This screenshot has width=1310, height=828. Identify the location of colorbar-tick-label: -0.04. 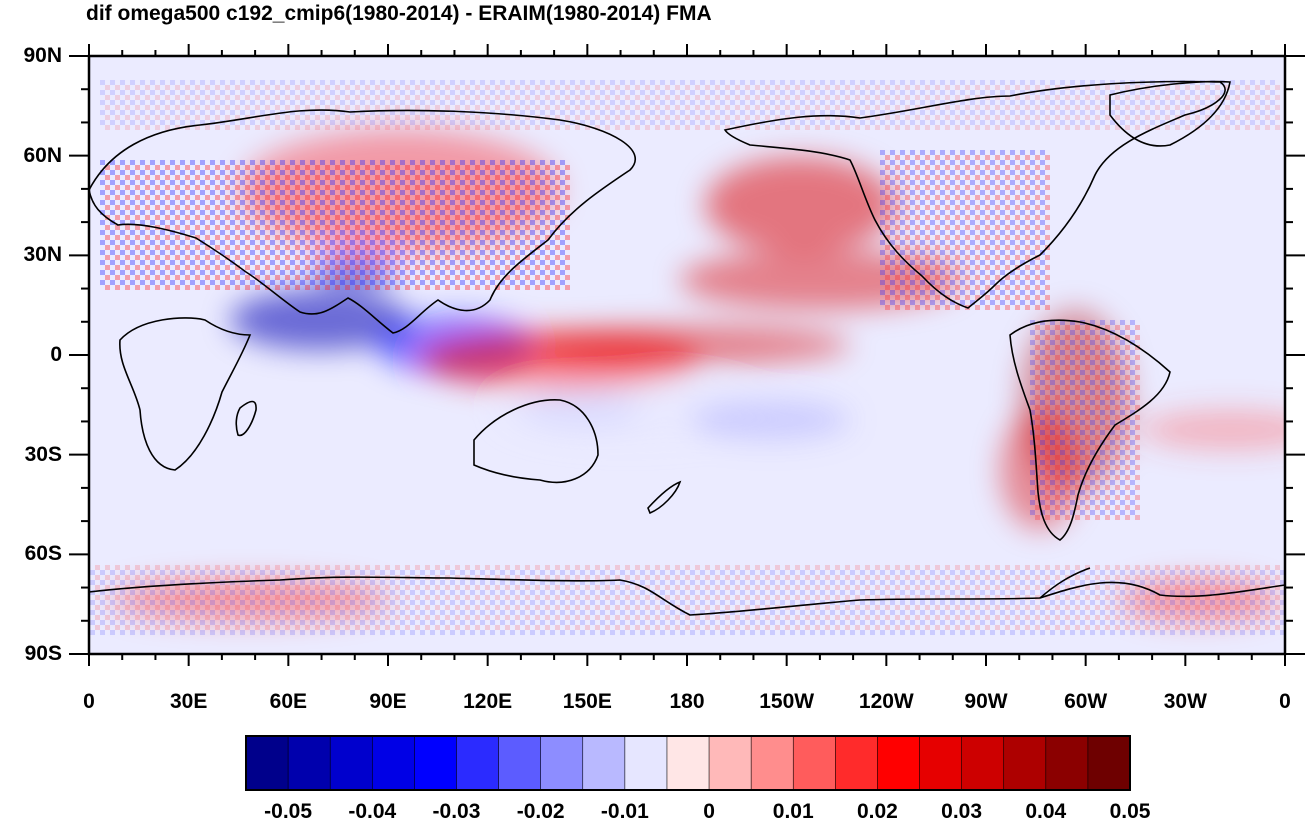
(372, 811).